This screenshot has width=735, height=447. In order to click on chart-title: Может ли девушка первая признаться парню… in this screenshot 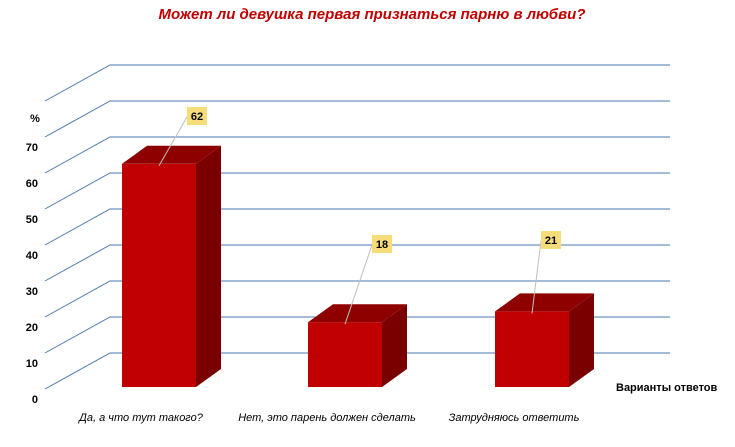, I will do `click(372, 14)`.